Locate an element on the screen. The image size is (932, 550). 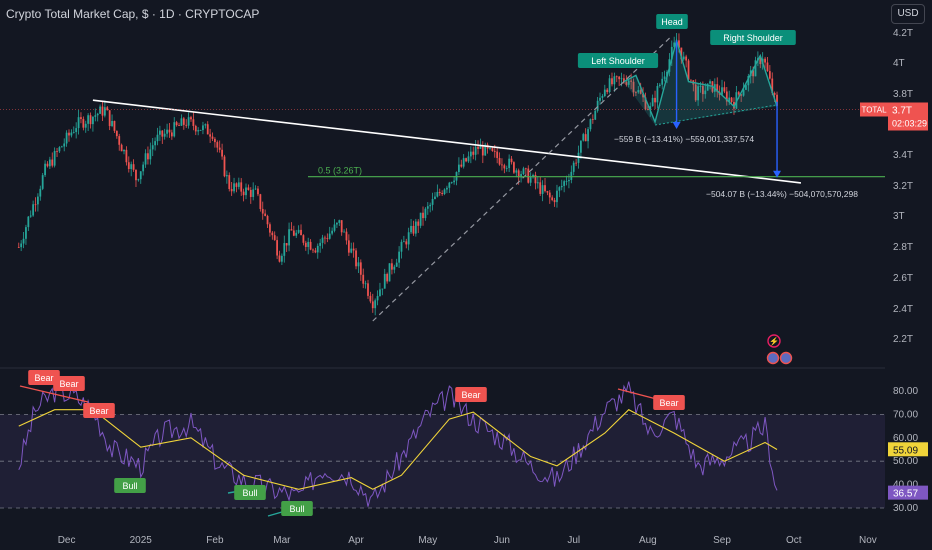
rsi-signal-bear-bg is located at coordinates (44, 377).